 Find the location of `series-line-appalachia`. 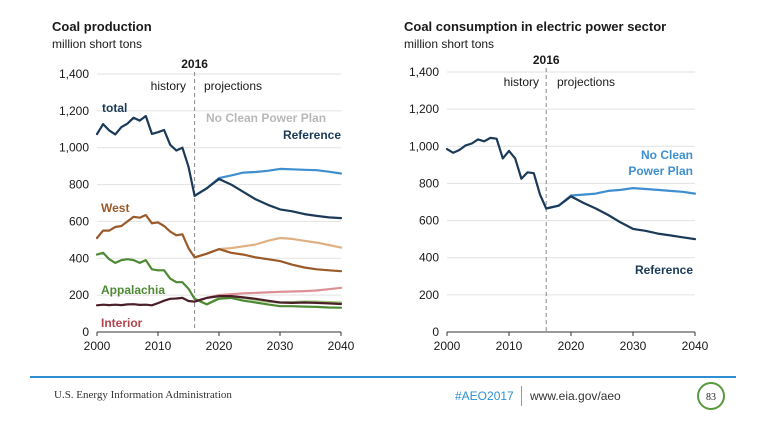

series-line-appalachia is located at coordinates (145, 275).